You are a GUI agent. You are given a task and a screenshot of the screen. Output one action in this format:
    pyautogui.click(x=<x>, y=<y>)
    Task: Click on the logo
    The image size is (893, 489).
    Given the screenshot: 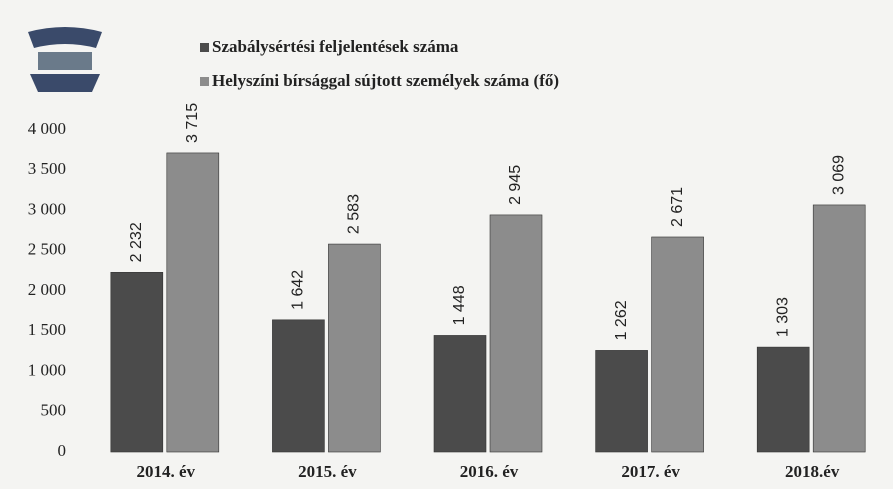 What is the action you would take?
    pyautogui.click(x=65, y=59)
    